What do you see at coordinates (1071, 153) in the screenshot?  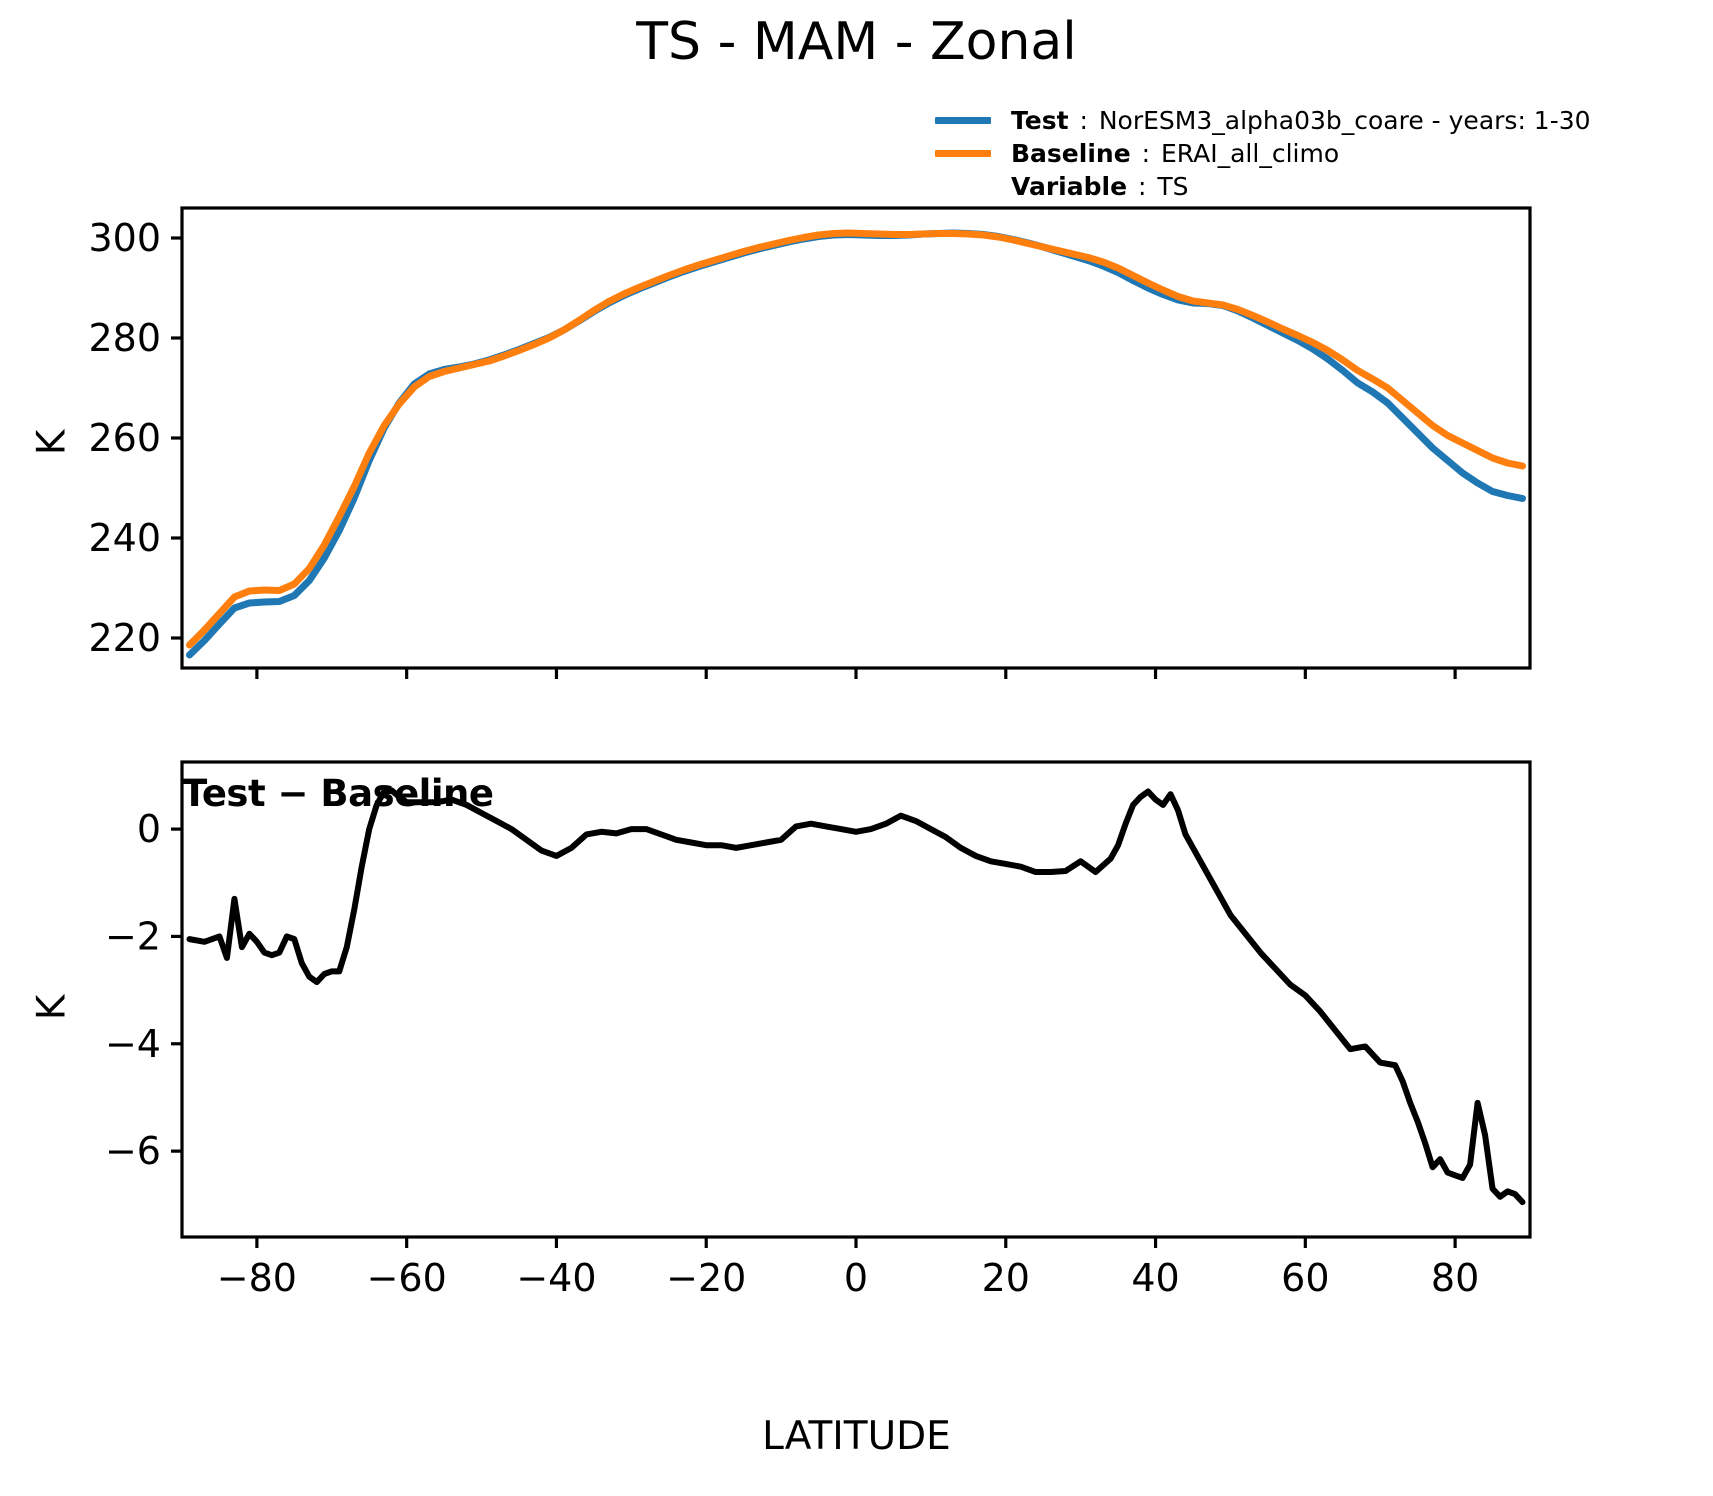 I see `legend-key-baseline: Baseline` at bounding box center [1071, 153].